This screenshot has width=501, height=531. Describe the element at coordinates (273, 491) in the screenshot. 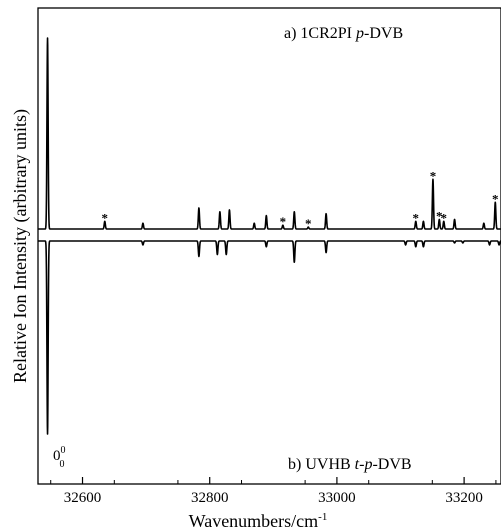

I see `x-axis-ticks: 32600 32800 33000 33200` at that location.